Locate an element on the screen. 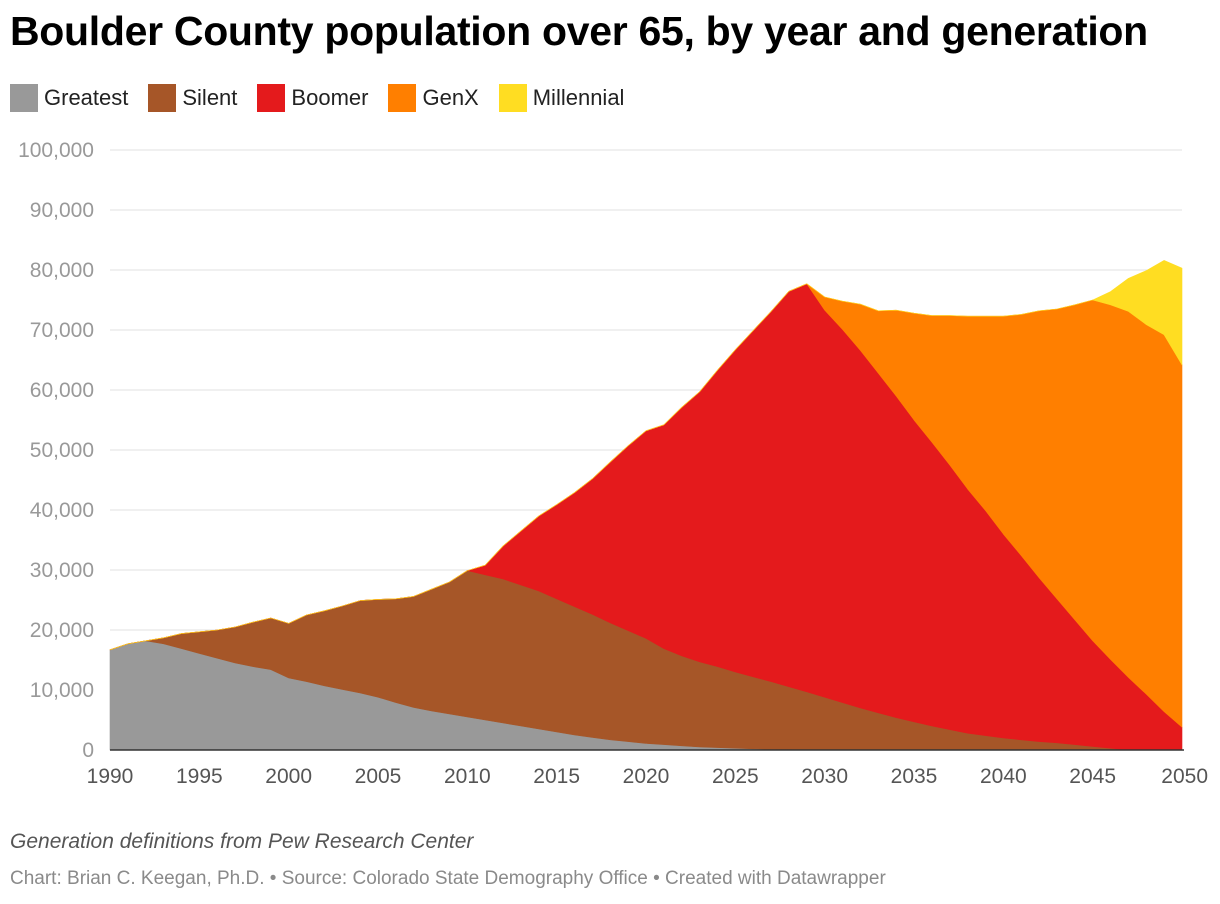  legend-item-millennial: Millennial is located at coordinates (561, 98).